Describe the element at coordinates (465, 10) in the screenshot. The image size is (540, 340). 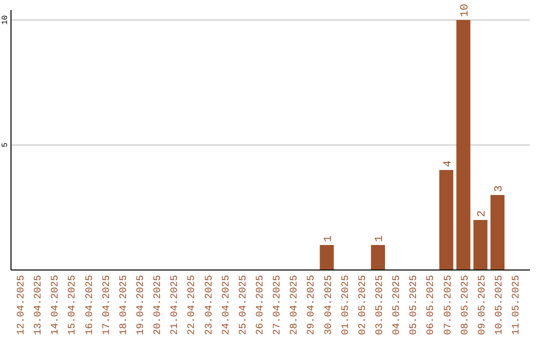
I see `data-label: 10` at that location.